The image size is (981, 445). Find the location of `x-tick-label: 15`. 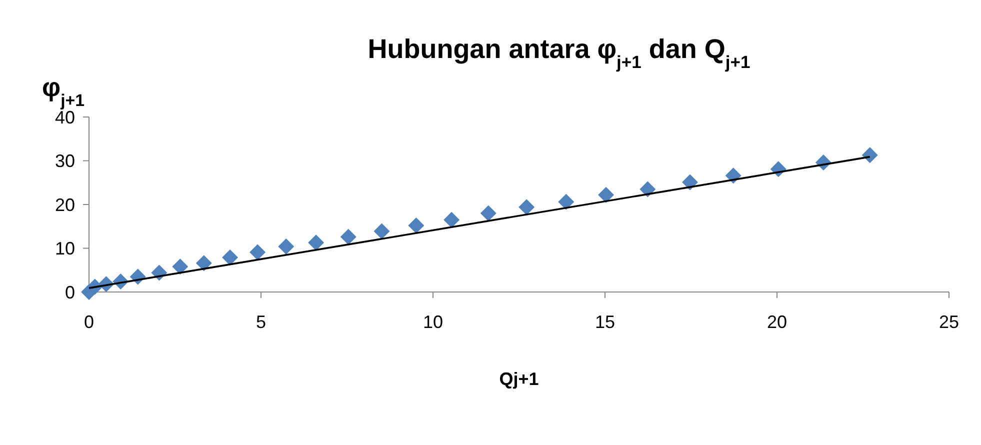

x-tick-label: 15 is located at coordinates (605, 322).